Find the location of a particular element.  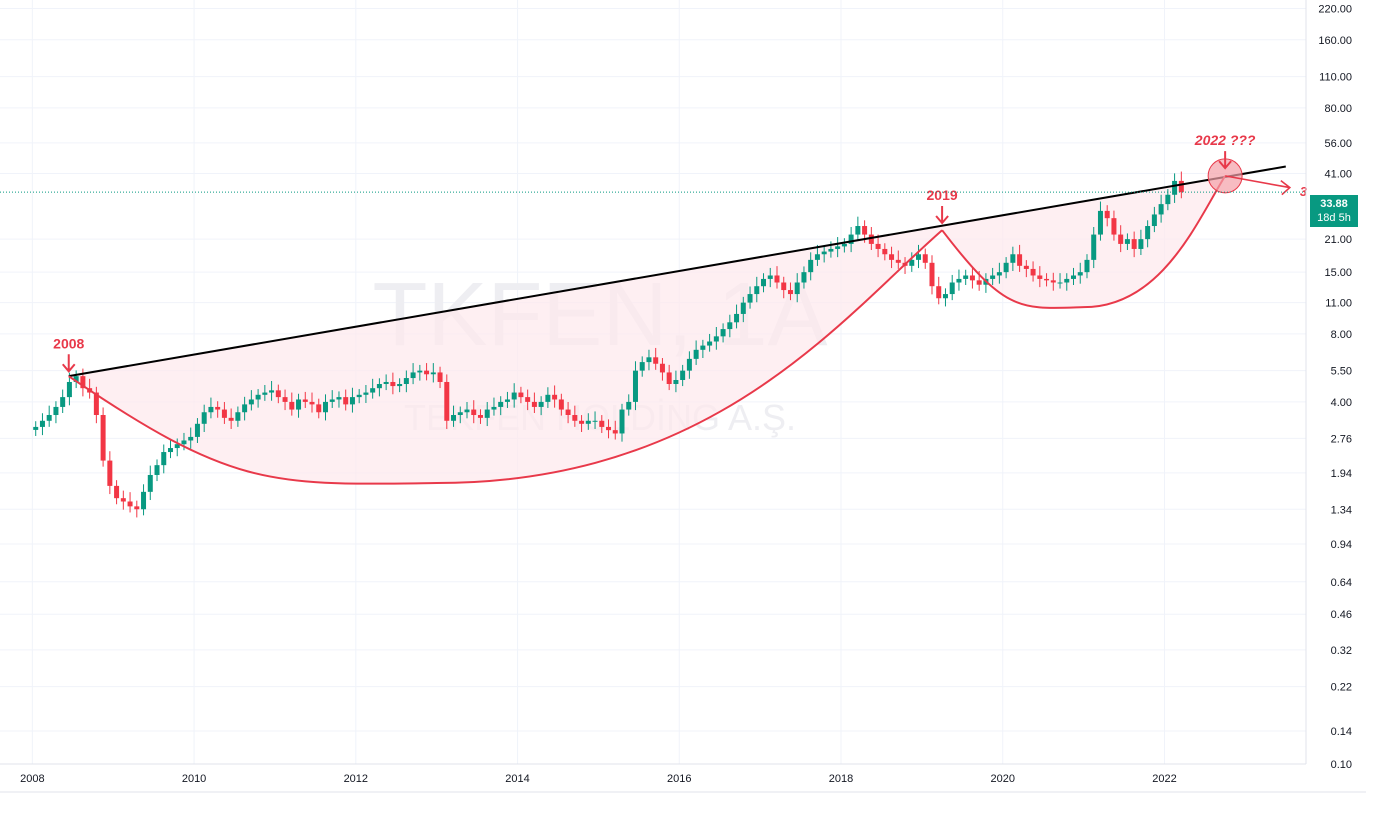

price-tick-label: 56.00 is located at coordinates (1338, 144).